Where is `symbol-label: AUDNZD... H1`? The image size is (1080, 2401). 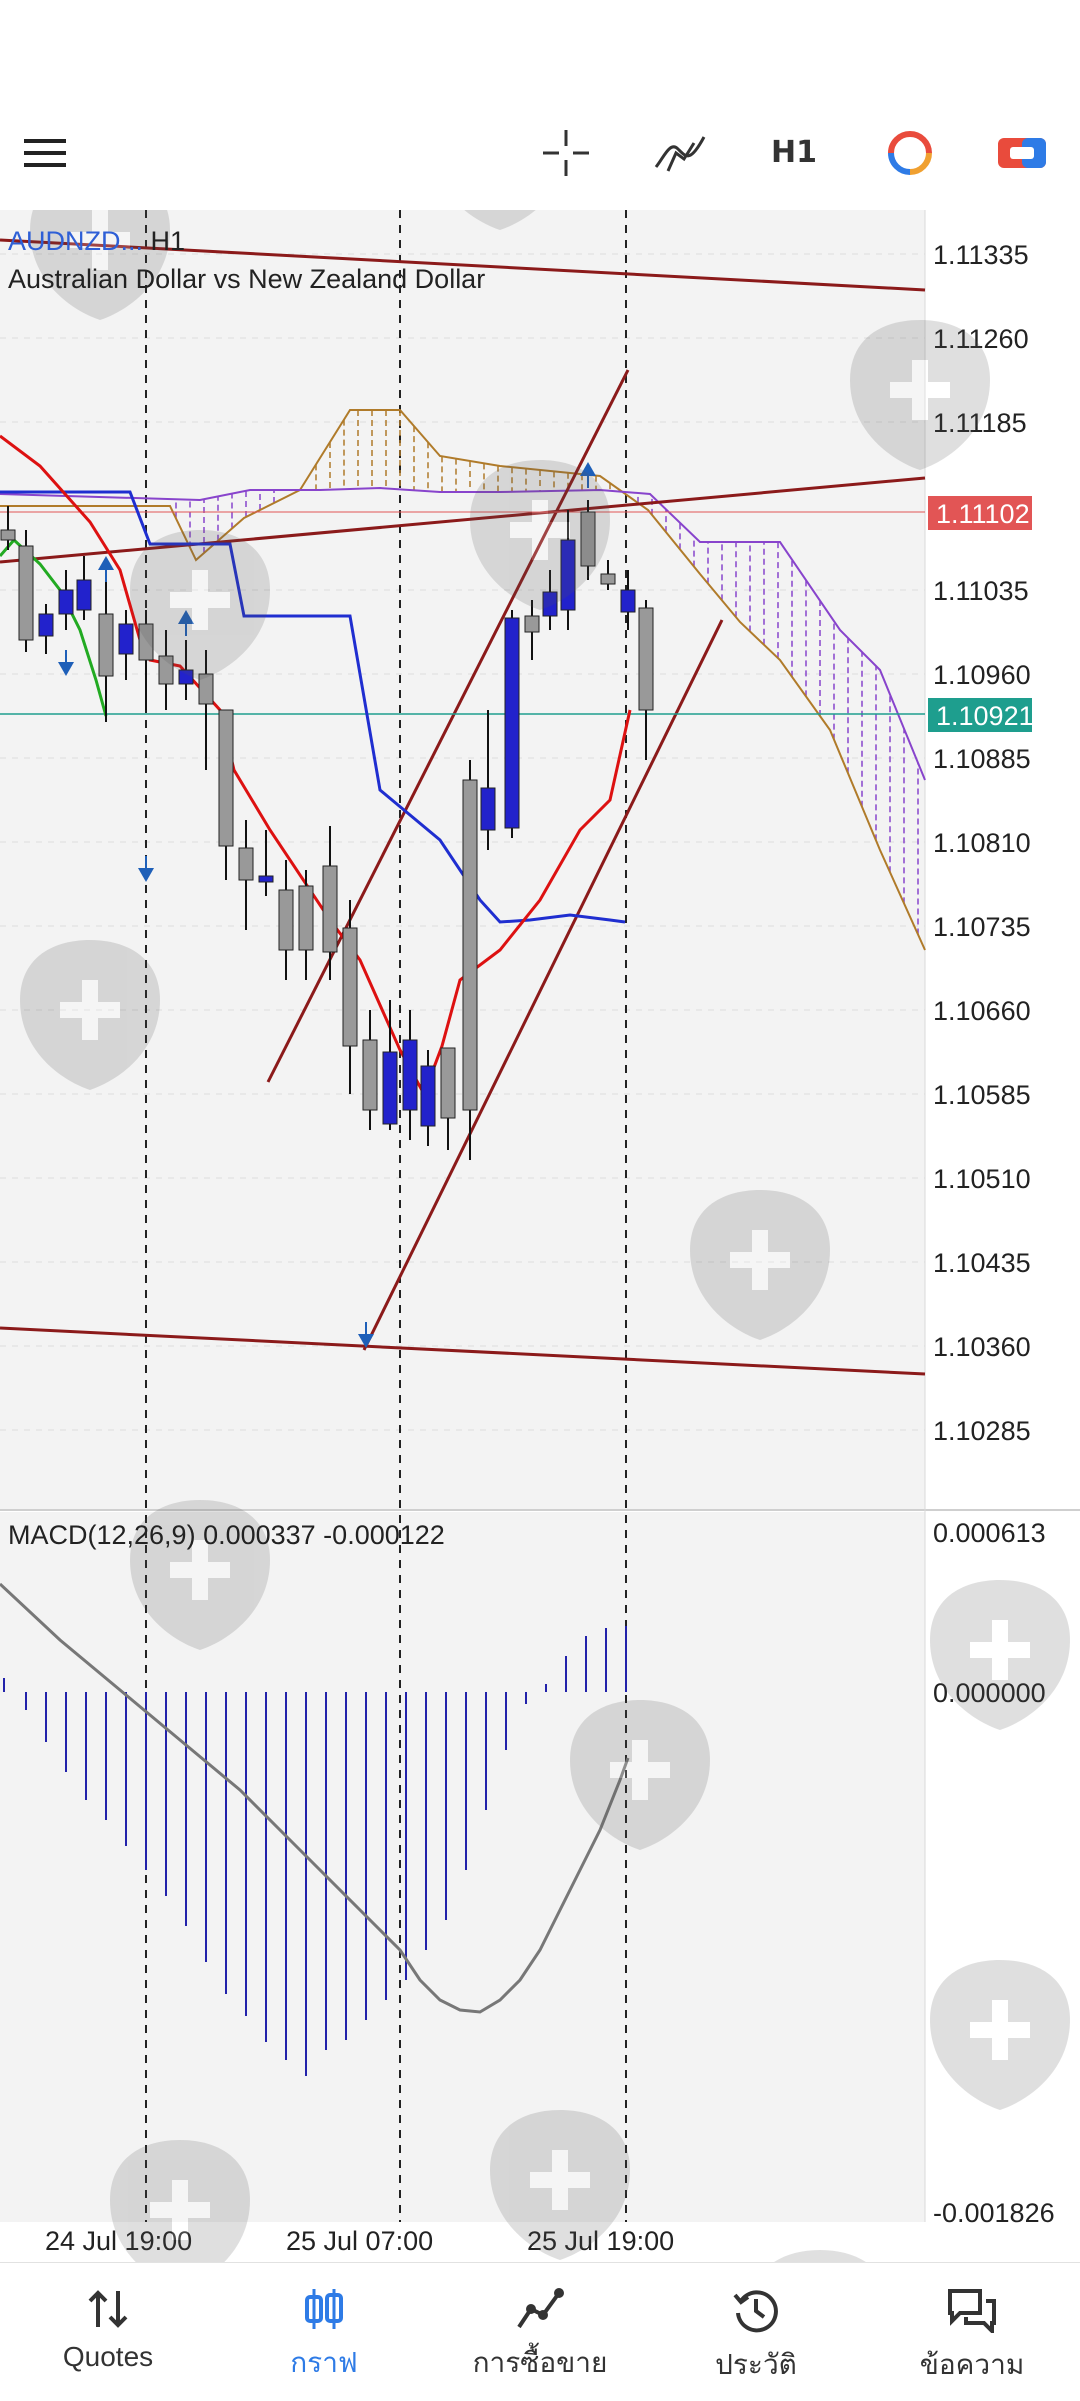
symbol-label: AUDNZD... H1 is located at coordinates (96, 241).